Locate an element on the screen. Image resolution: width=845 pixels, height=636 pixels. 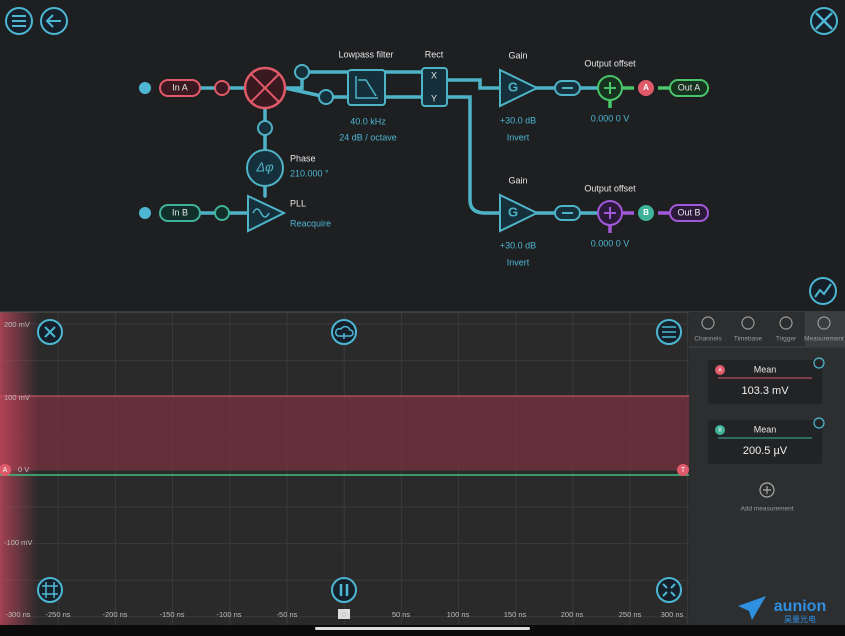
time-zero-marker is located at coordinates (344, 614).